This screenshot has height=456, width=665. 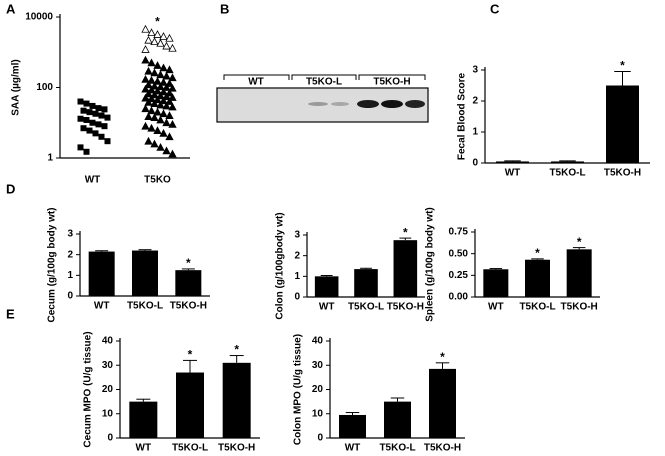 What do you see at coordinates (52, 264) in the screenshot?
I see `y-axis-label: Cecum (g/100g body wt)` at bounding box center [52, 264].